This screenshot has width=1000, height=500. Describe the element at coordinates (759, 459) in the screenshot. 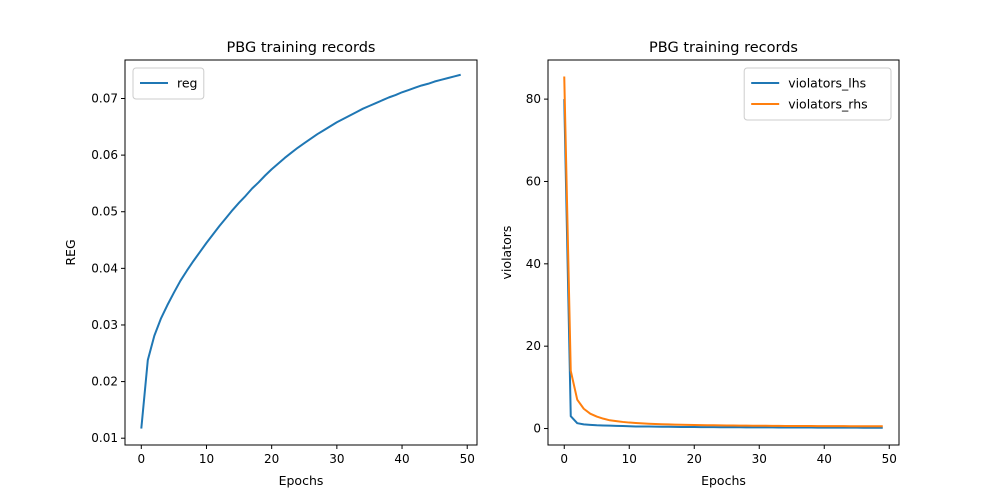

I see `chart-2-x-tick-label: 30` at that location.